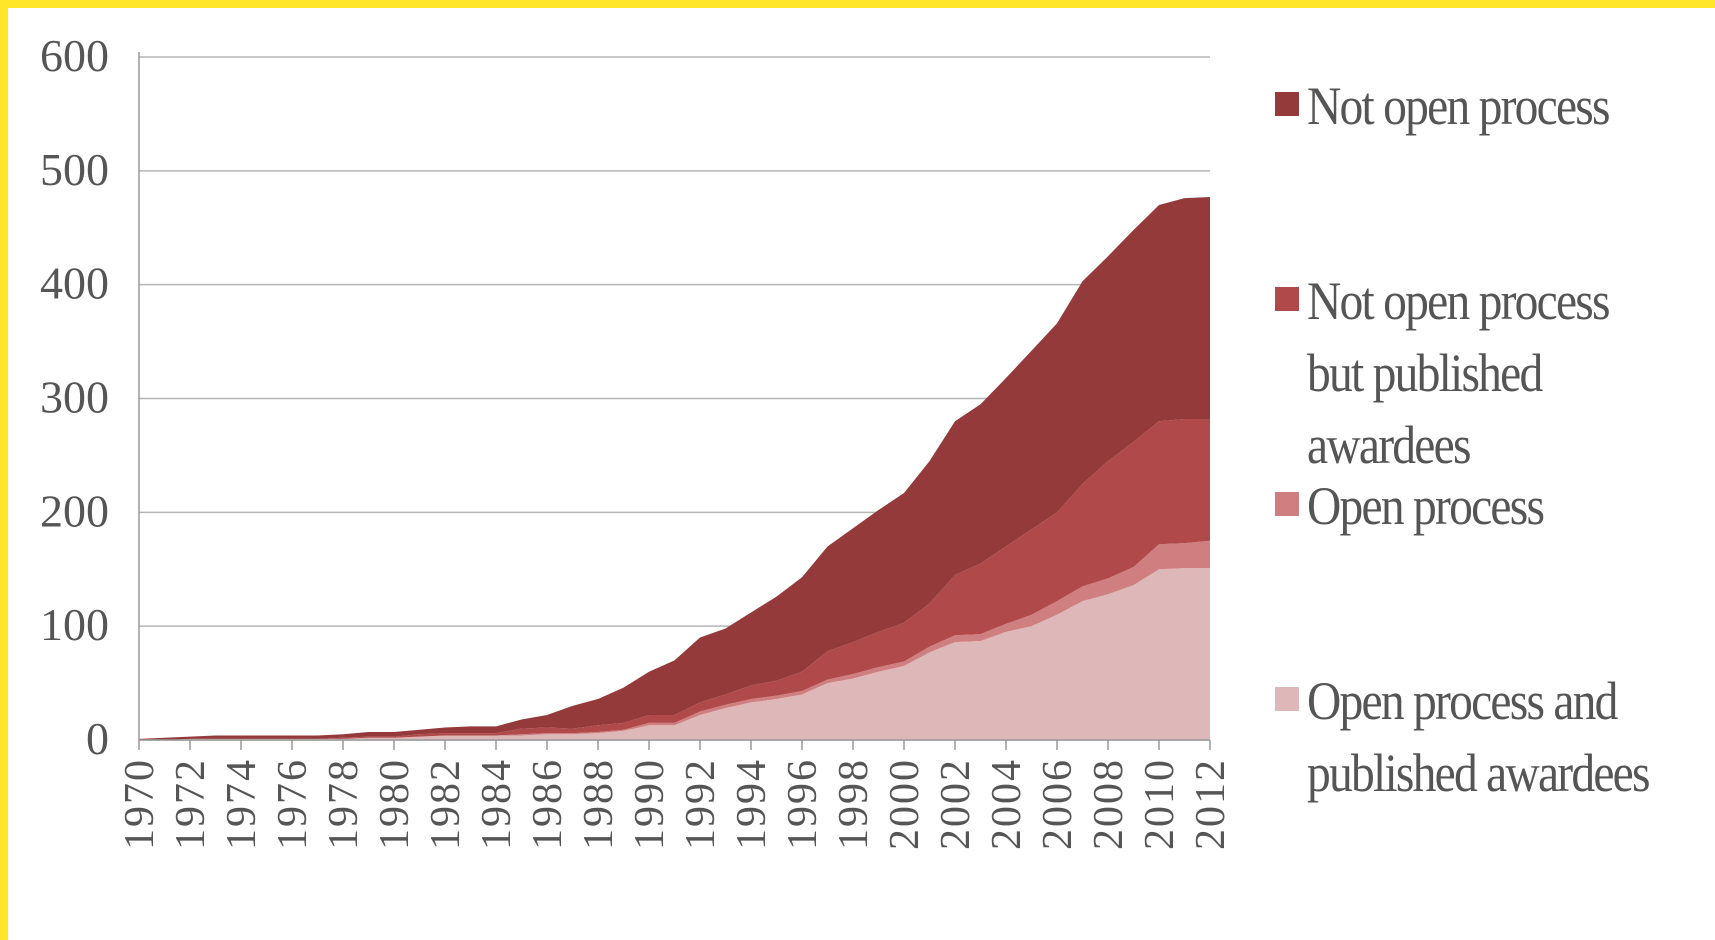 The width and height of the screenshot is (1715, 940). Describe the element at coordinates (752, 804) in the screenshot. I see `x-tick-label: 1994` at that location.